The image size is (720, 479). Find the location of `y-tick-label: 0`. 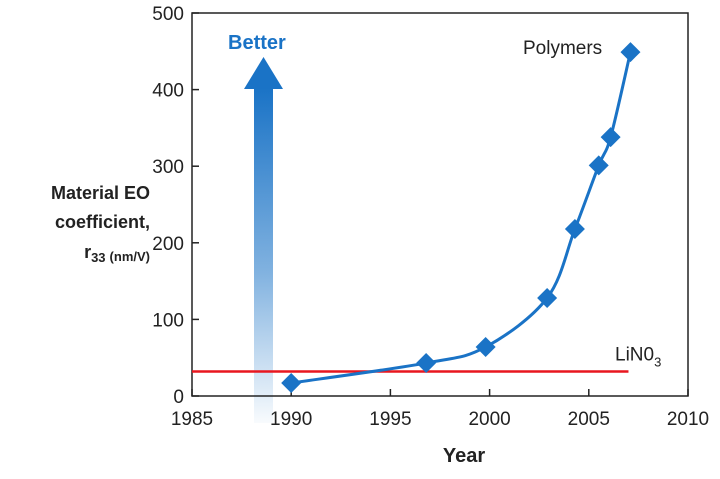

y-tick-label: 0 is located at coordinates (178, 397).